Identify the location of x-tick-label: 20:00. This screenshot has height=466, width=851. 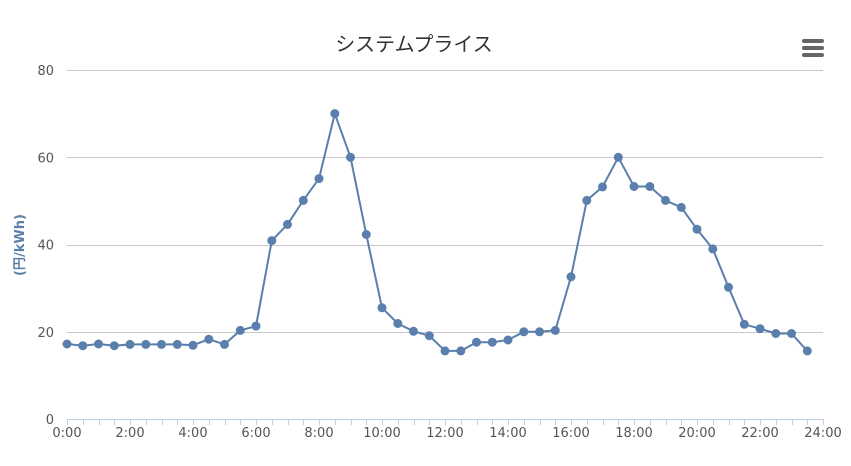
(696, 433).